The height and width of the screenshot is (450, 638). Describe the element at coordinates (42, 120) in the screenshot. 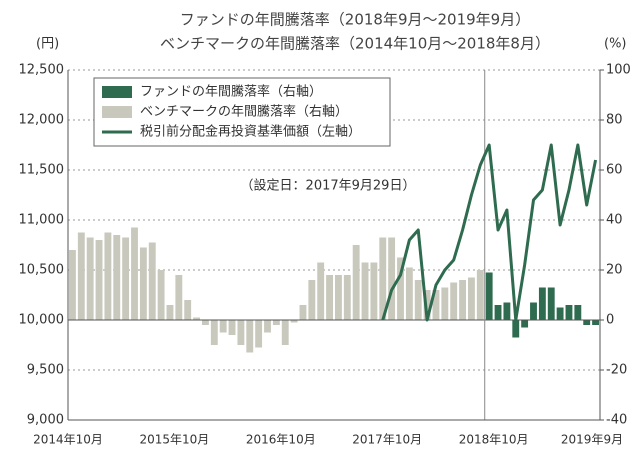

I see `y-tick-label: 12,000` at that location.